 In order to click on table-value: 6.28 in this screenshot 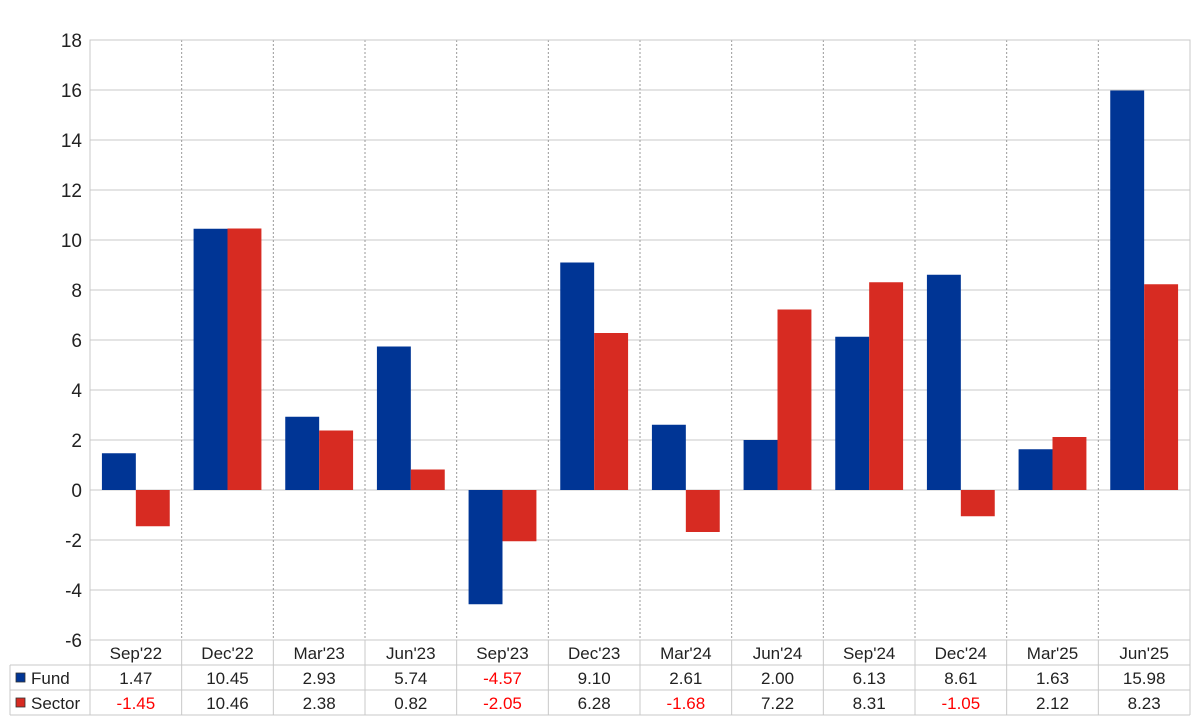, I will do `click(594, 703)`.